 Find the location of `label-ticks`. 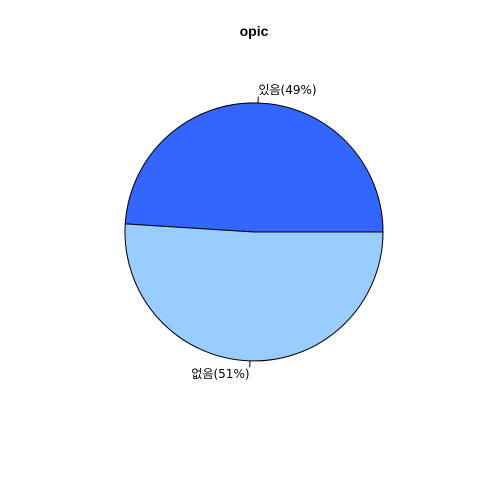

label-ticks is located at coordinates (254, 232).